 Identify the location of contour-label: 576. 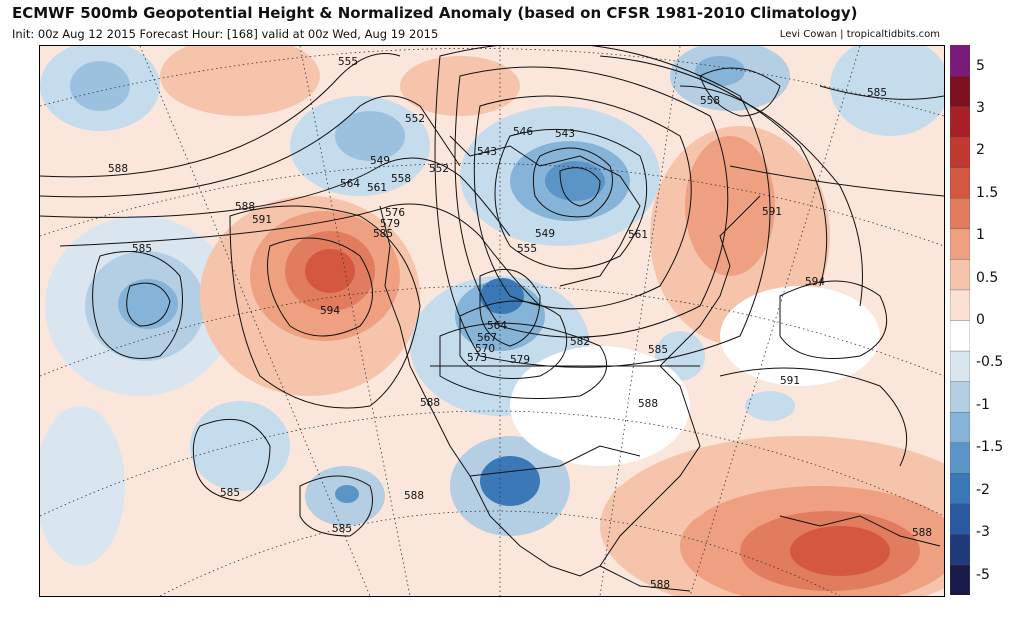
(395, 213).